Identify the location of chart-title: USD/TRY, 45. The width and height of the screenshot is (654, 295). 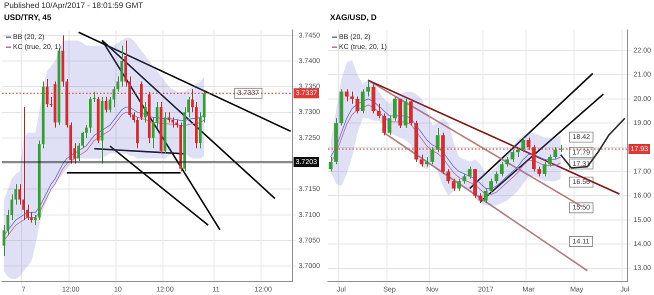
(27, 17).